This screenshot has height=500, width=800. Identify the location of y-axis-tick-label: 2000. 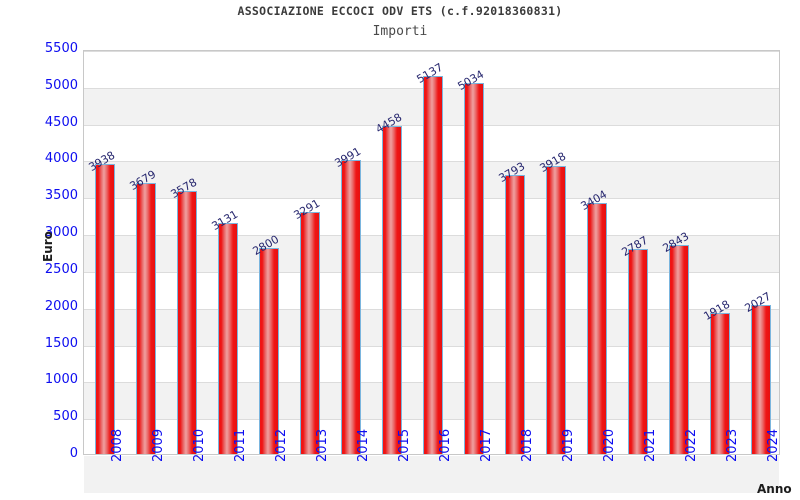
(61, 306).